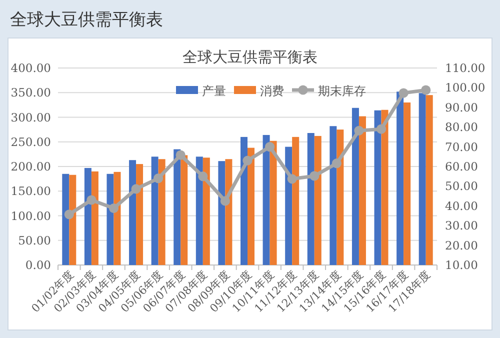 Image resolution: width=500 pixels, height=338 pixels. What do you see at coordinates (86, 20) in the screenshot?
I see `chart-title: 全球大豆供需平衡表` at bounding box center [86, 20].